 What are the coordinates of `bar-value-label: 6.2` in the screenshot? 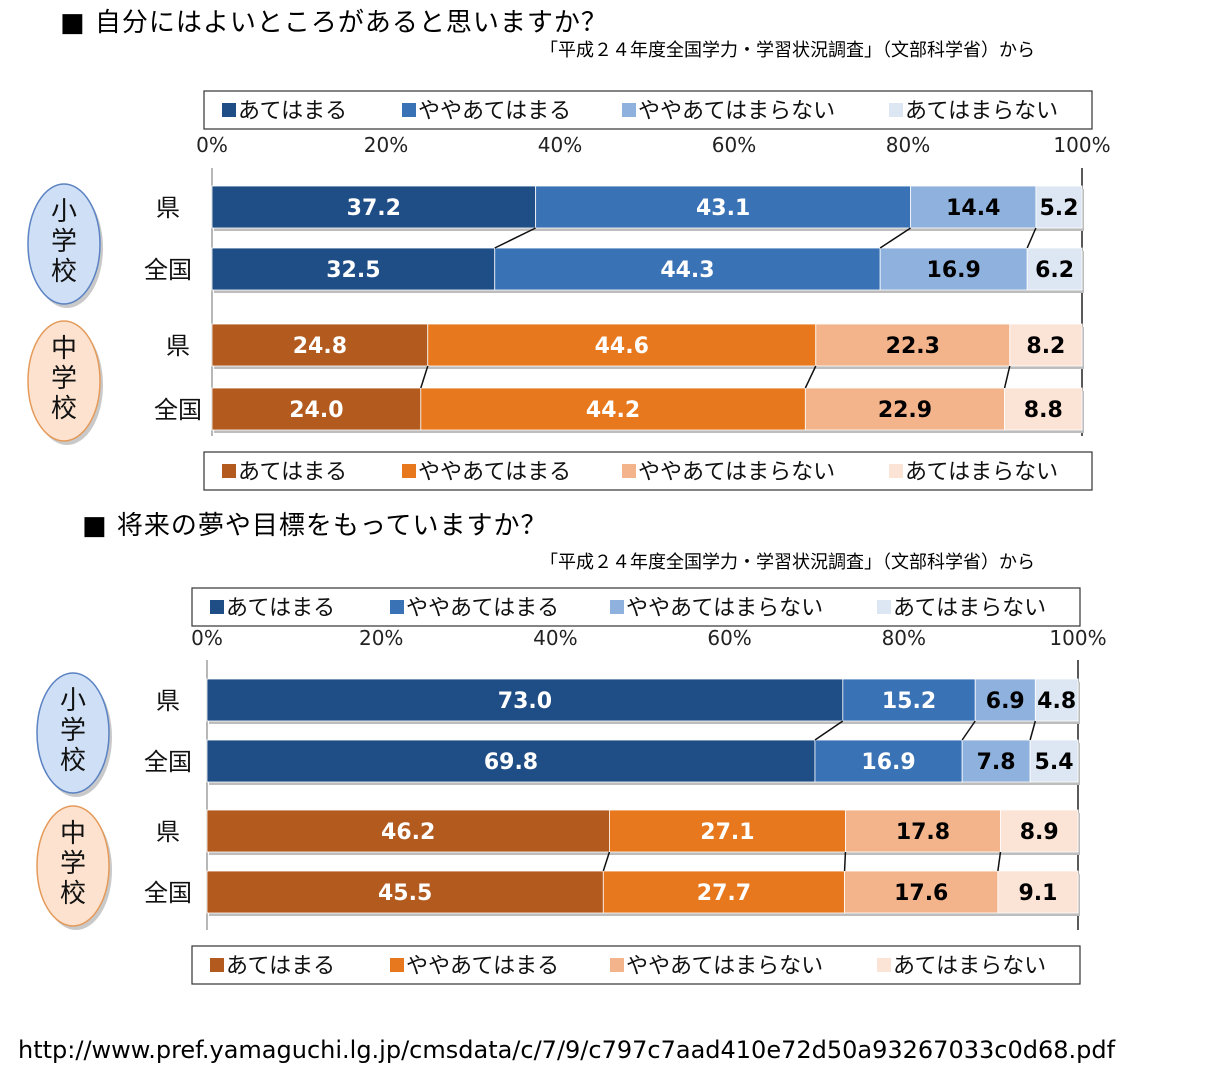 It's located at (1054, 270).